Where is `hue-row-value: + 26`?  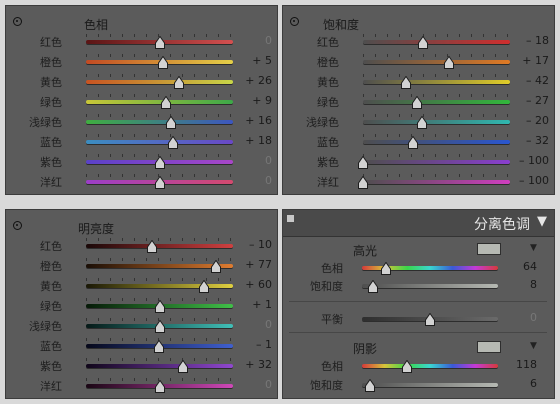 hue-row-value: + 26 is located at coordinates (258, 80).